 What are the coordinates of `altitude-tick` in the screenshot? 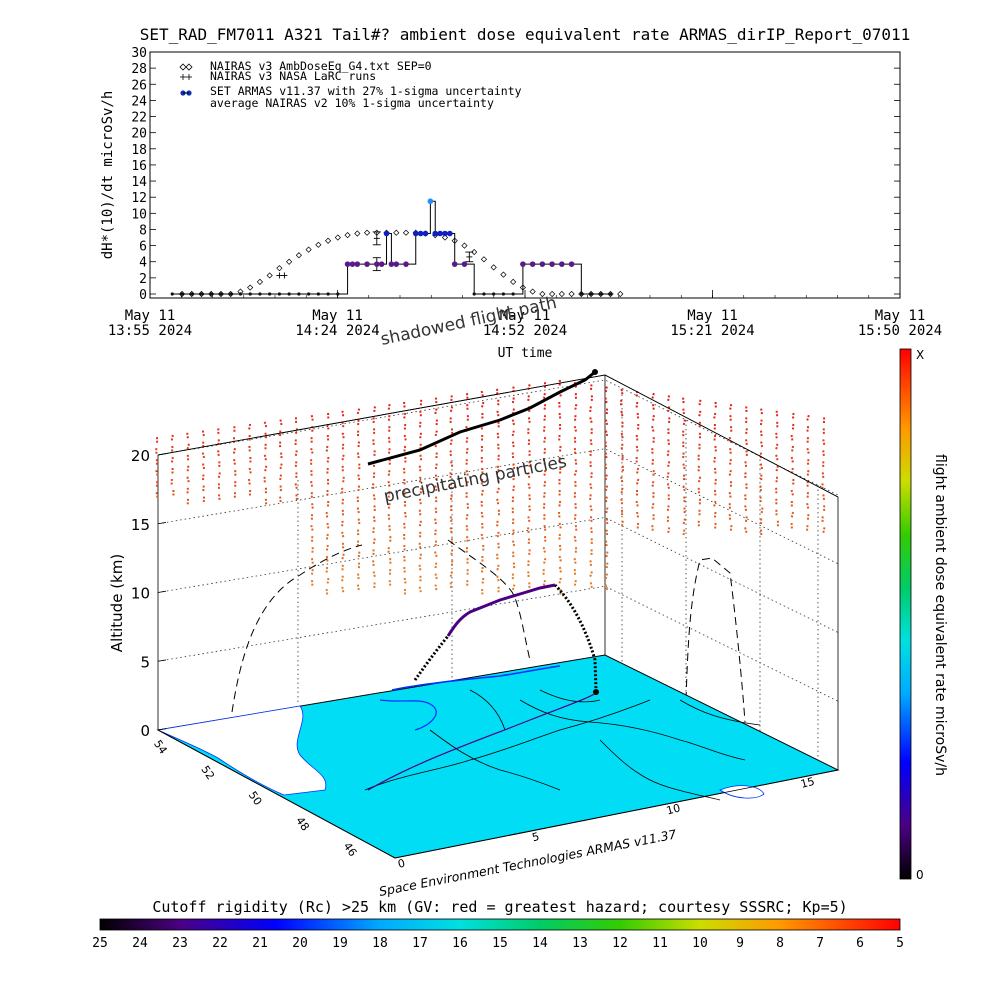 It's located at (162, 523).